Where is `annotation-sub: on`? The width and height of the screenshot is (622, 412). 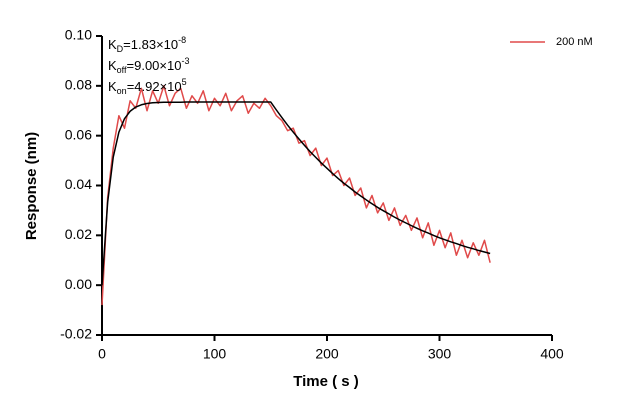 annotation-sub: on is located at coordinates (122, 91).